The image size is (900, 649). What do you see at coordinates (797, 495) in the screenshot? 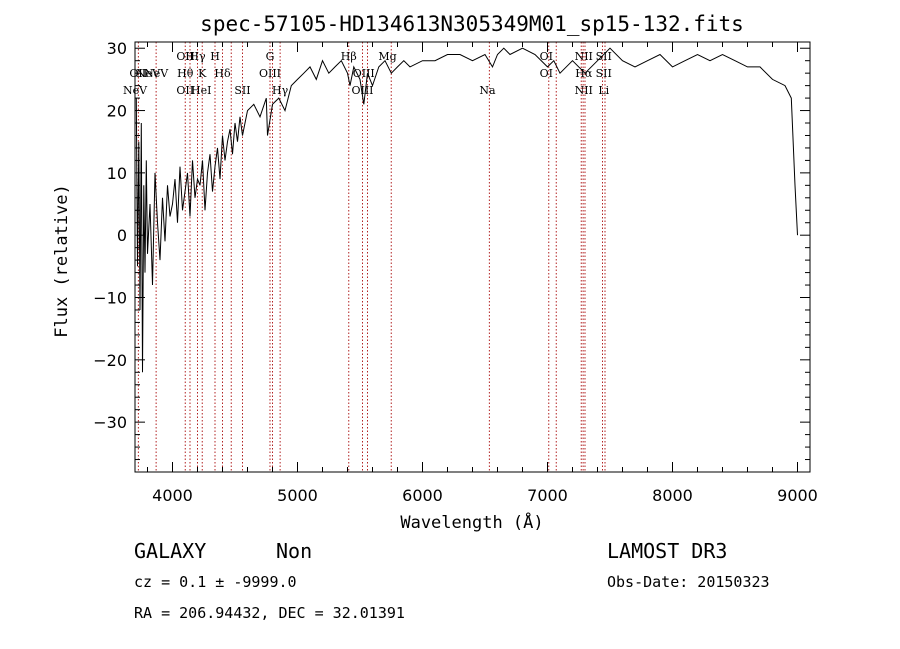
I see `x-tick-label: 9000` at bounding box center [797, 495].